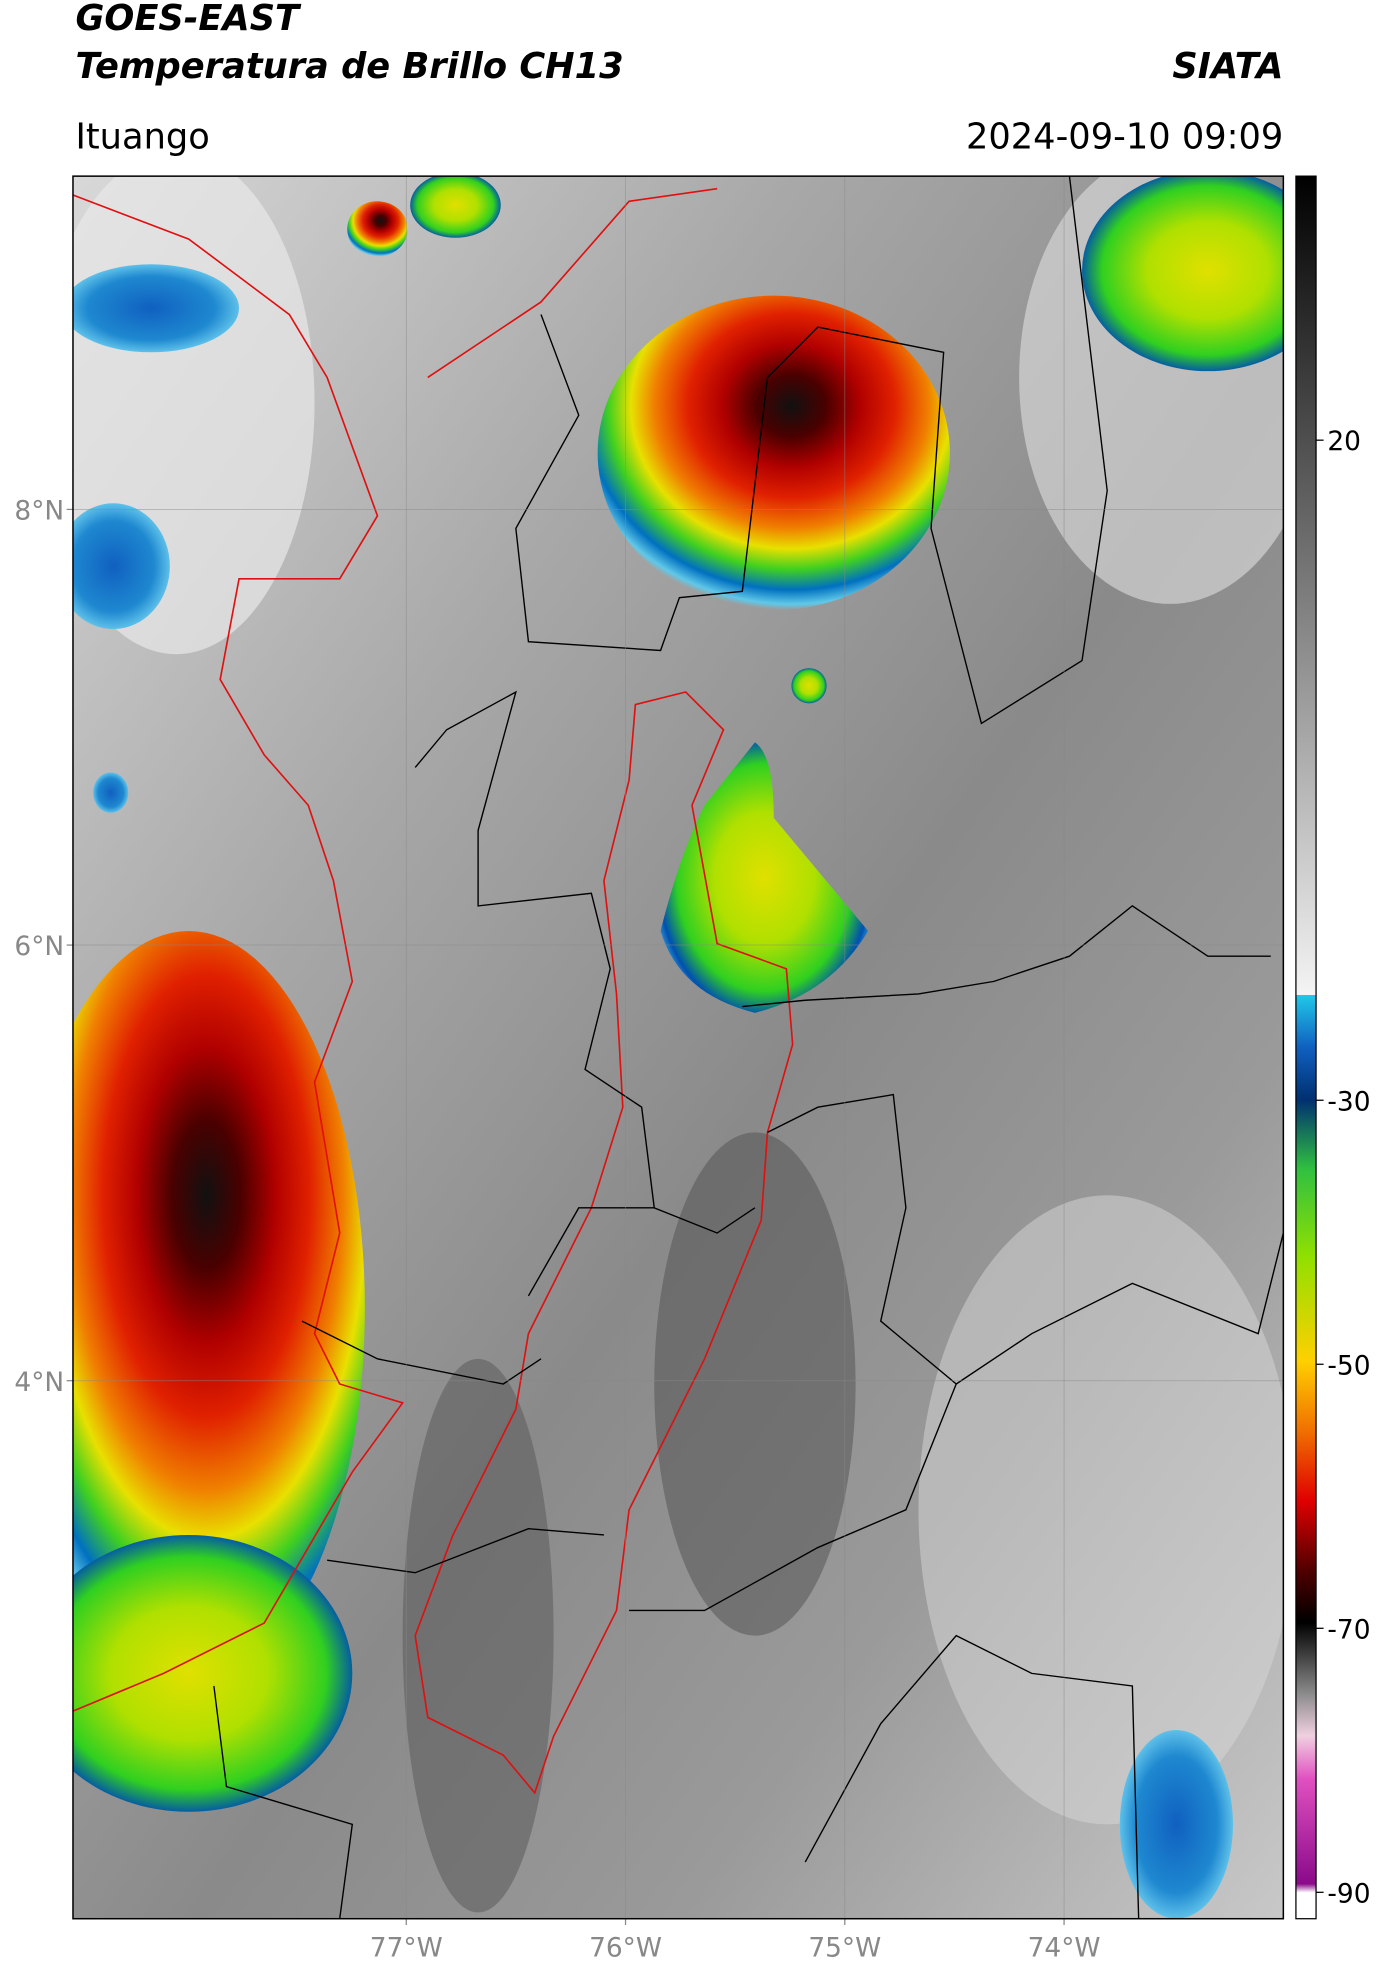 The width and height of the screenshot is (1384, 1981). Describe the element at coordinates (406, 1947) in the screenshot. I see `lon-tick-label: 77°W` at that location.